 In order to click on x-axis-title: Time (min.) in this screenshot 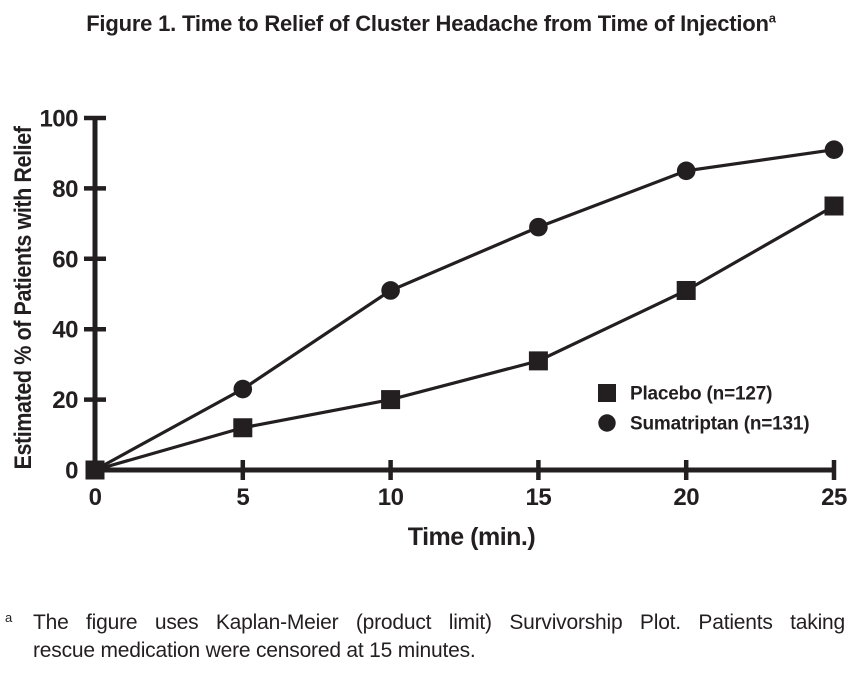, I will do `click(472, 537)`.